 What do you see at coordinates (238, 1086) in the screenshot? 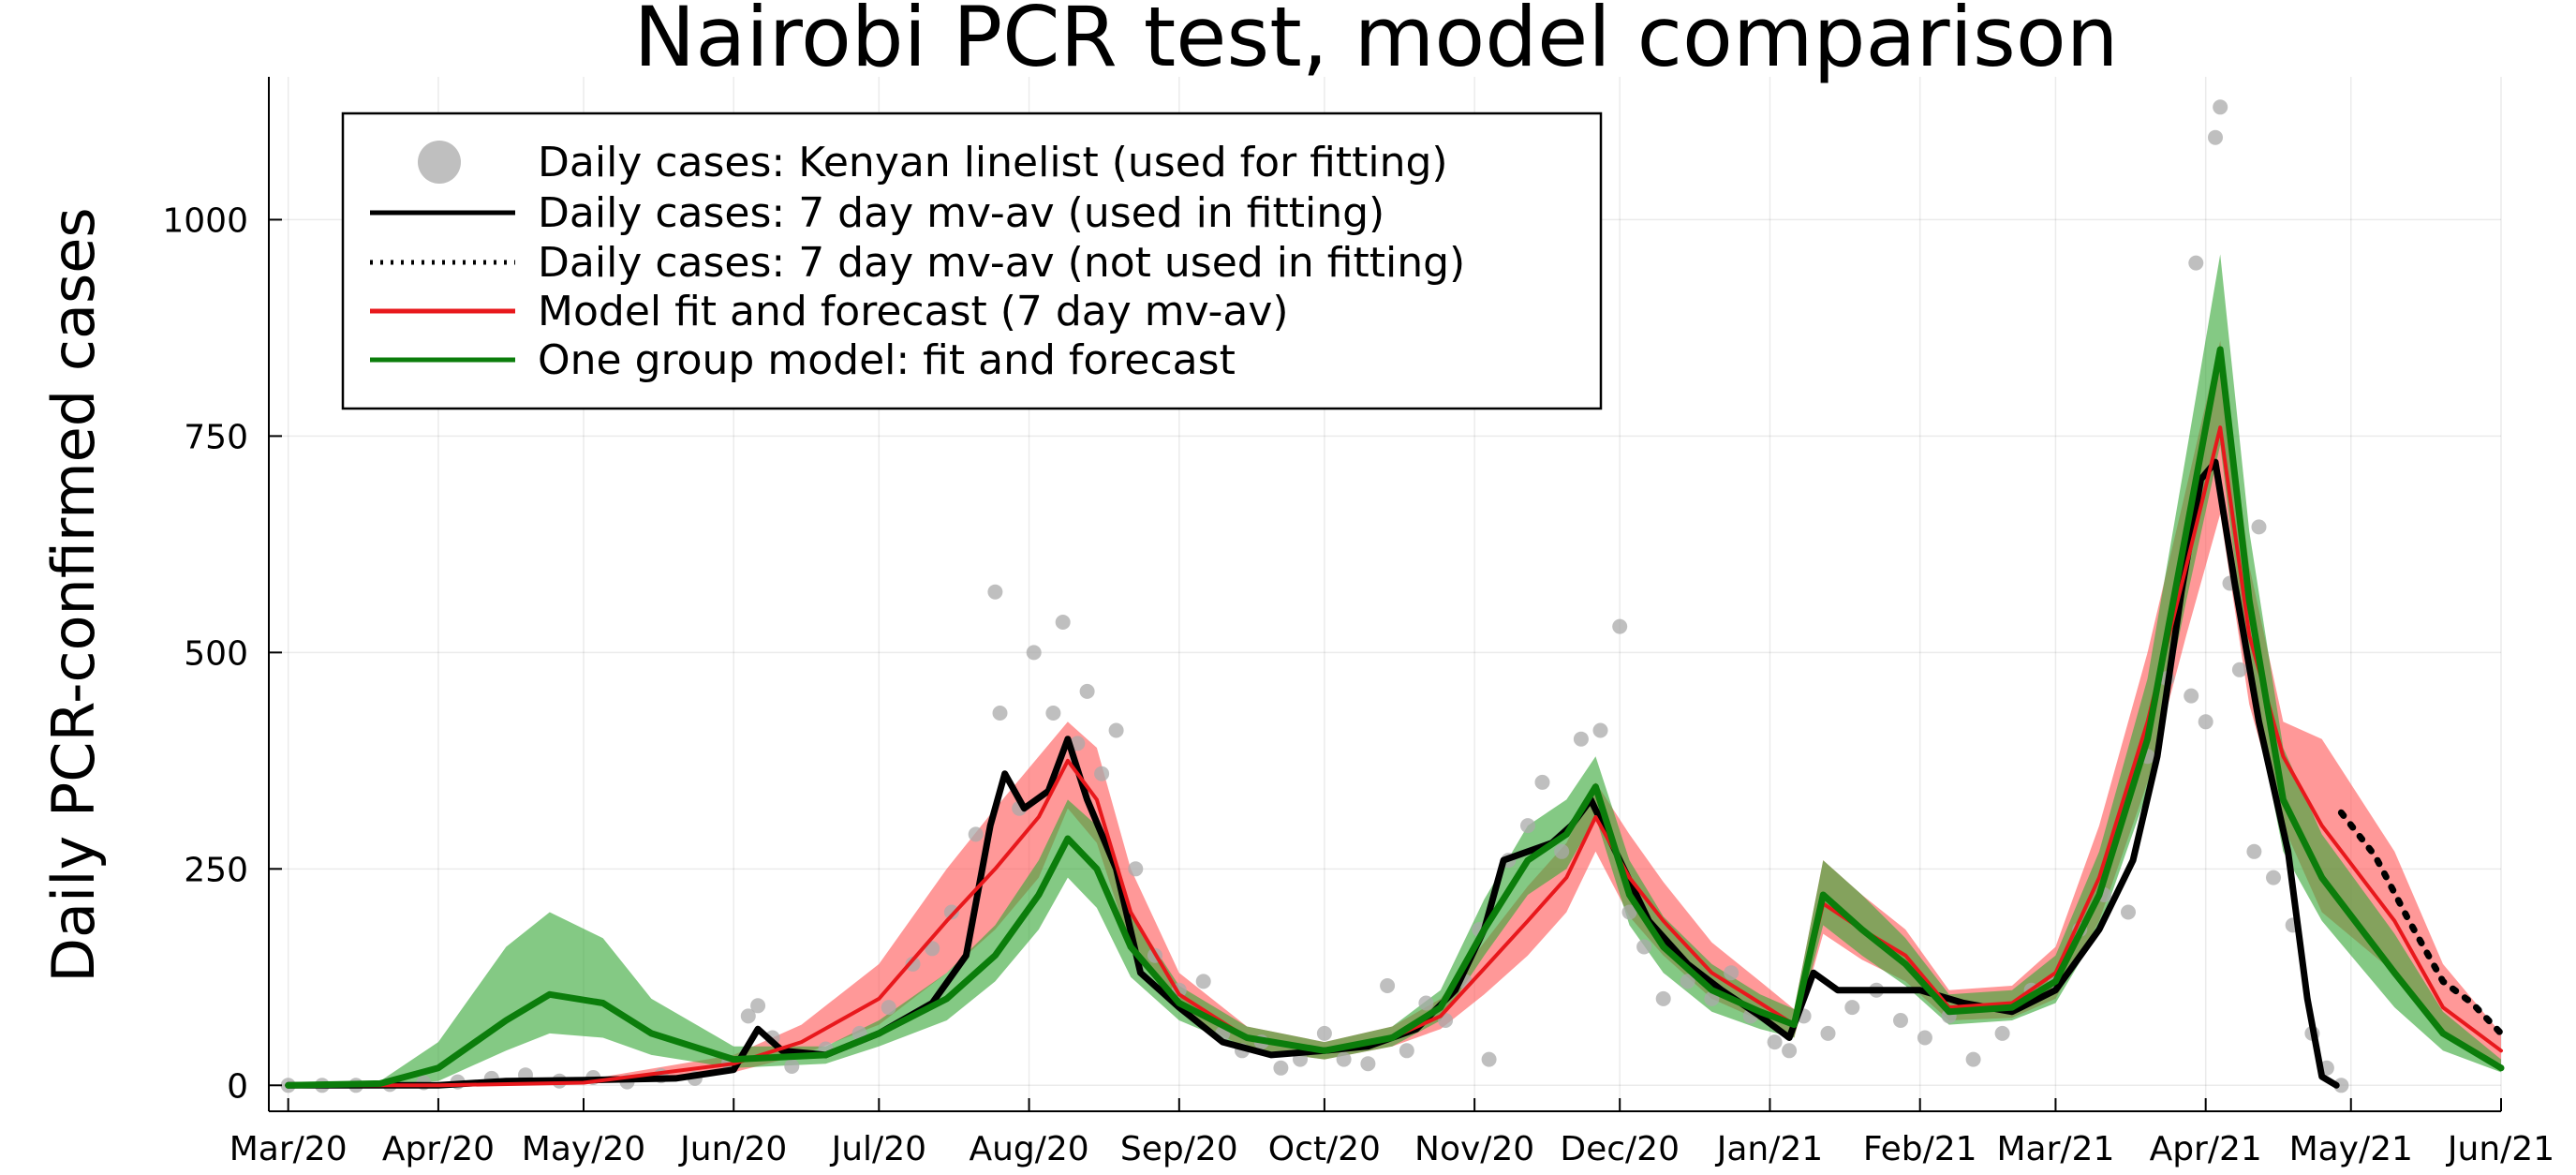
I see `y-tick-label: 0` at bounding box center [238, 1086].